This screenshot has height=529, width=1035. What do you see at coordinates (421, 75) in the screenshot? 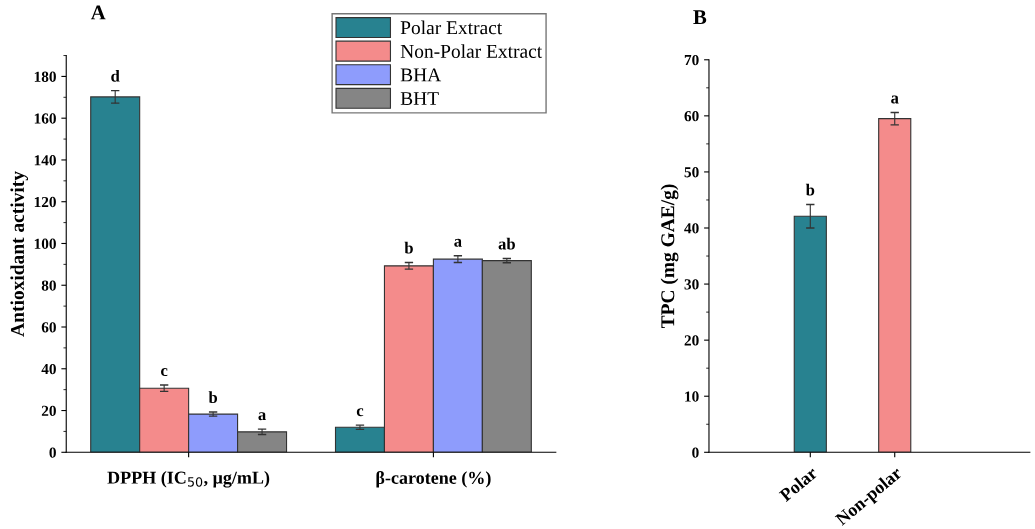
I see `legend-label: BHA` at bounding box center [421, 75].